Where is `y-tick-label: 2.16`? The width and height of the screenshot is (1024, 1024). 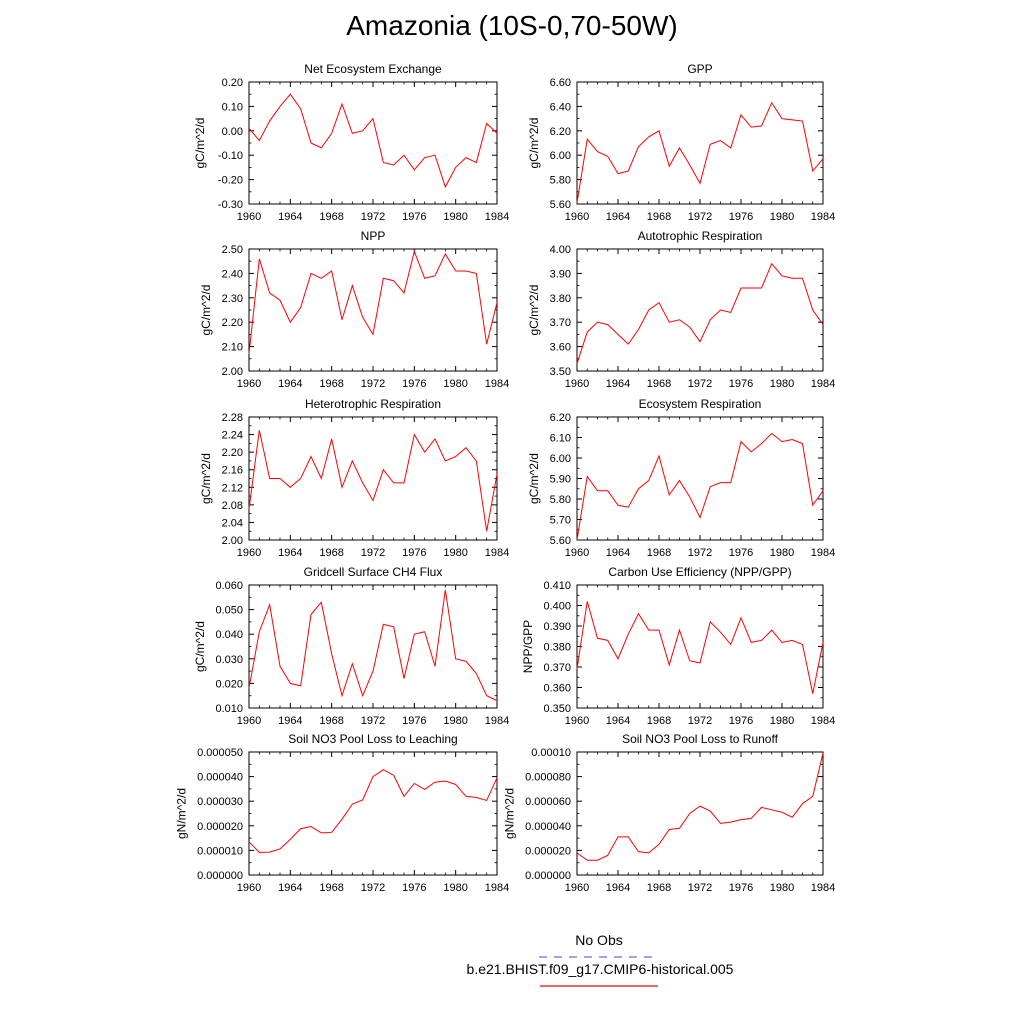
y-tick-label: 2.16 is located at coordinates (232, 471).